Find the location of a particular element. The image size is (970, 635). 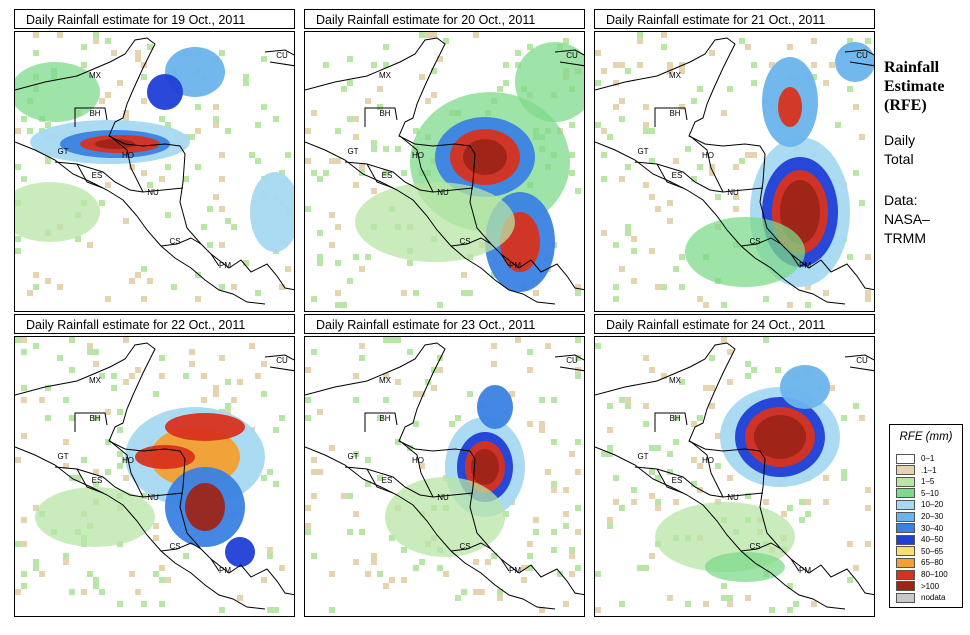

country-label: BH is located at coordinates (674, 418).